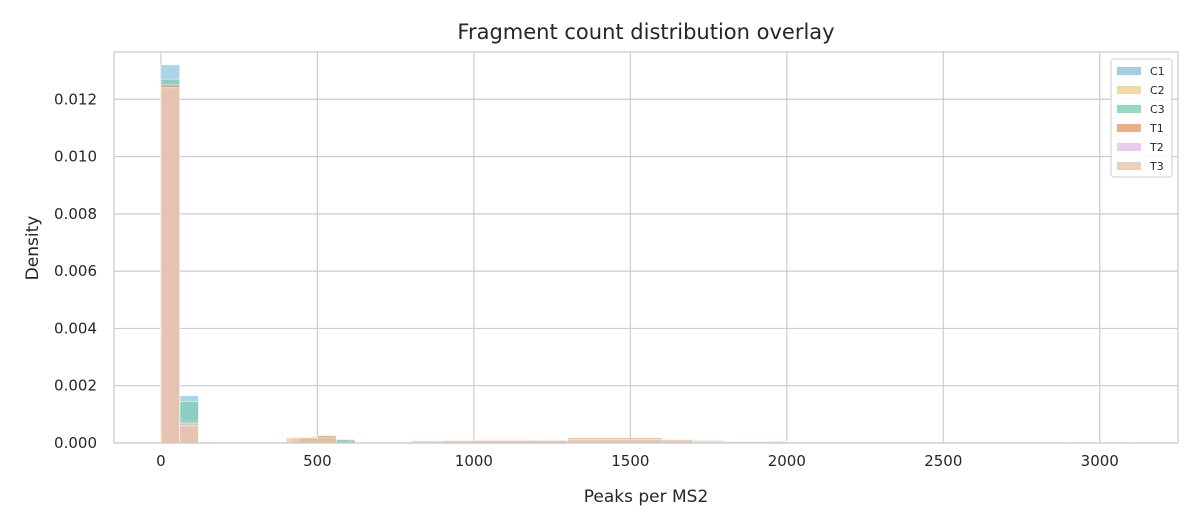  Describe the element at coordinates (1157, 109) in the screenshot. I see `legend-label: C3` at that location.